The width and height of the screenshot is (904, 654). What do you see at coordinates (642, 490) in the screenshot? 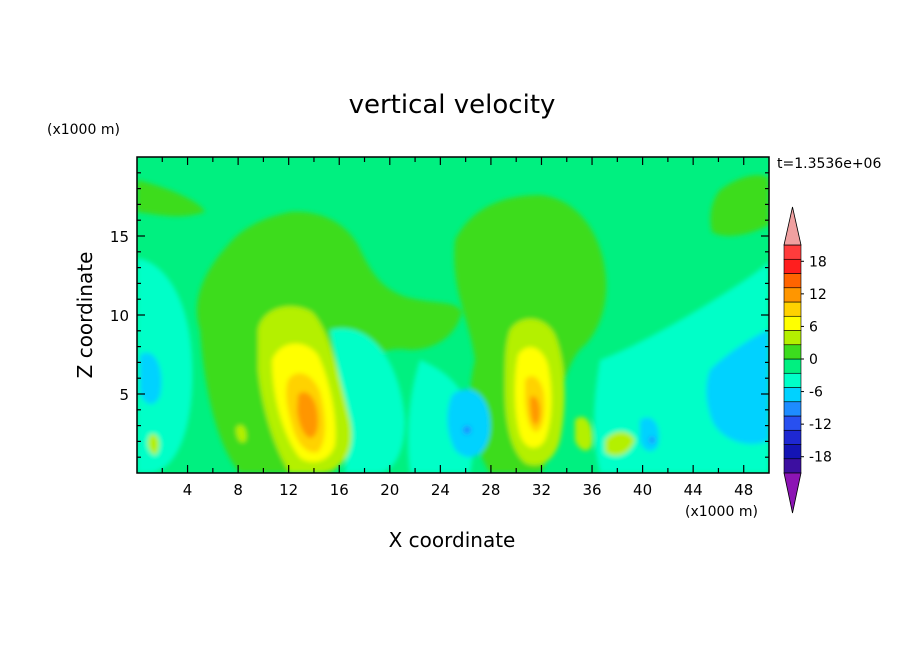
I see `x-tick-label: 40` at bounding box center [642, 490].